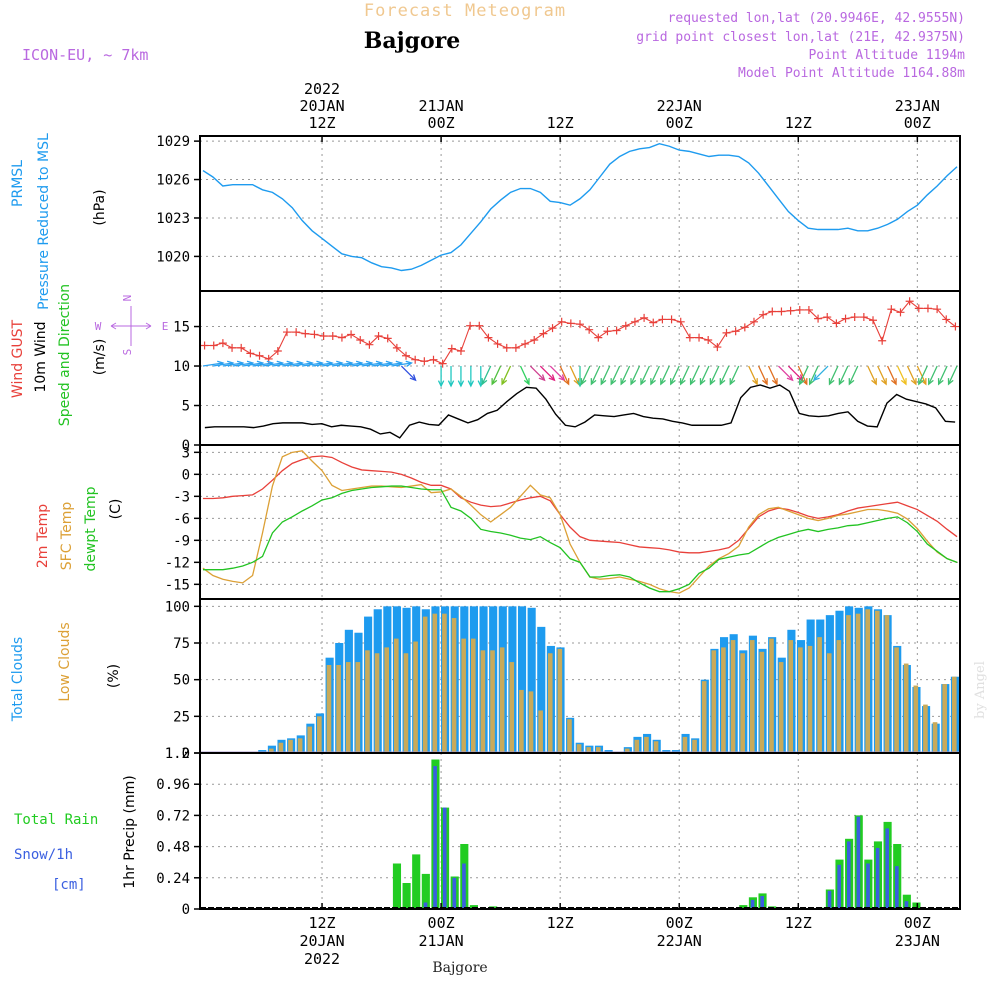 The width and height of the screenshot is (1000, 1000). I want to click on info-point-altitude: Point Altitude 1194m, so click(886, 55).